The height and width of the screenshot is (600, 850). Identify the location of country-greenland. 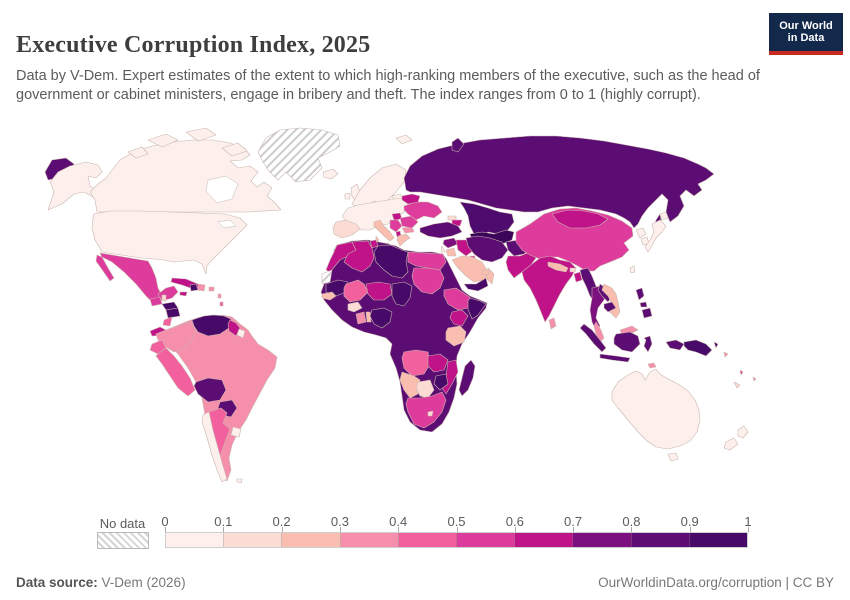
(299, 155).